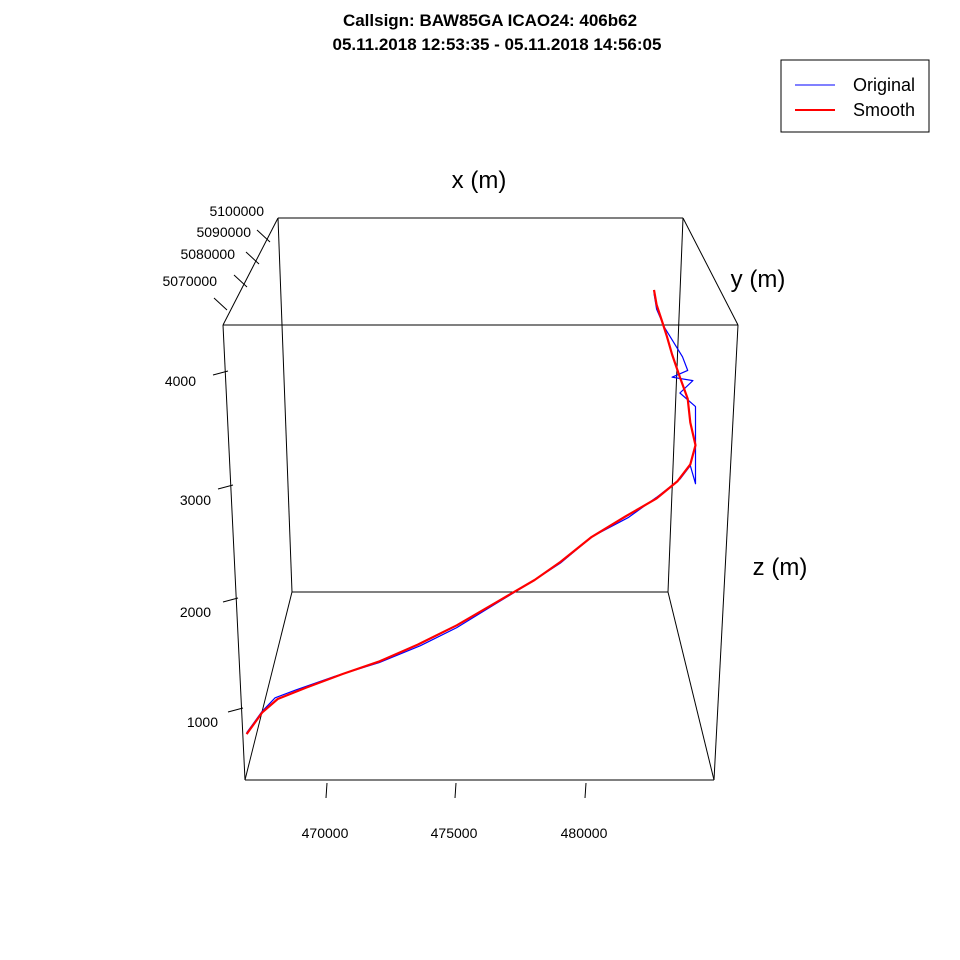  I want to click on y-tick-label: 5080000, so click(207, 254).